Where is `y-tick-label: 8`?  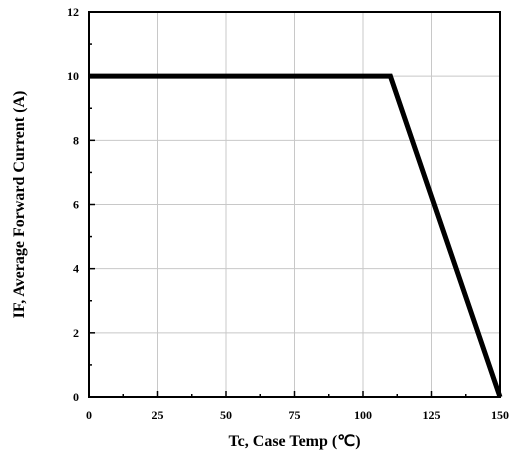
y-tick-label: 8 is located at coordinates (76, 140).